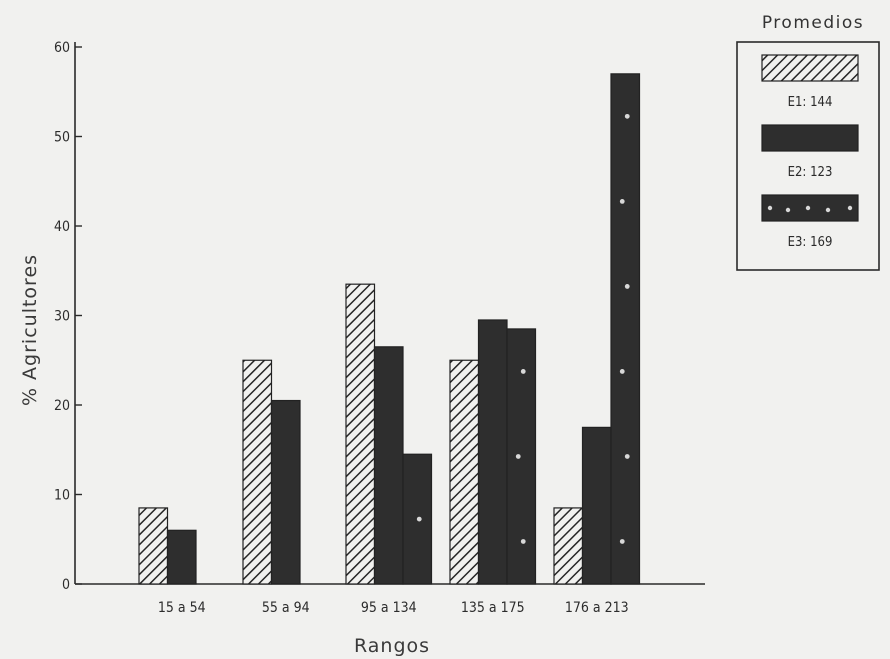 This screenshot has height=659, width=890. I want to click on x-tick-label: 55 a 94, so click(286, 608).